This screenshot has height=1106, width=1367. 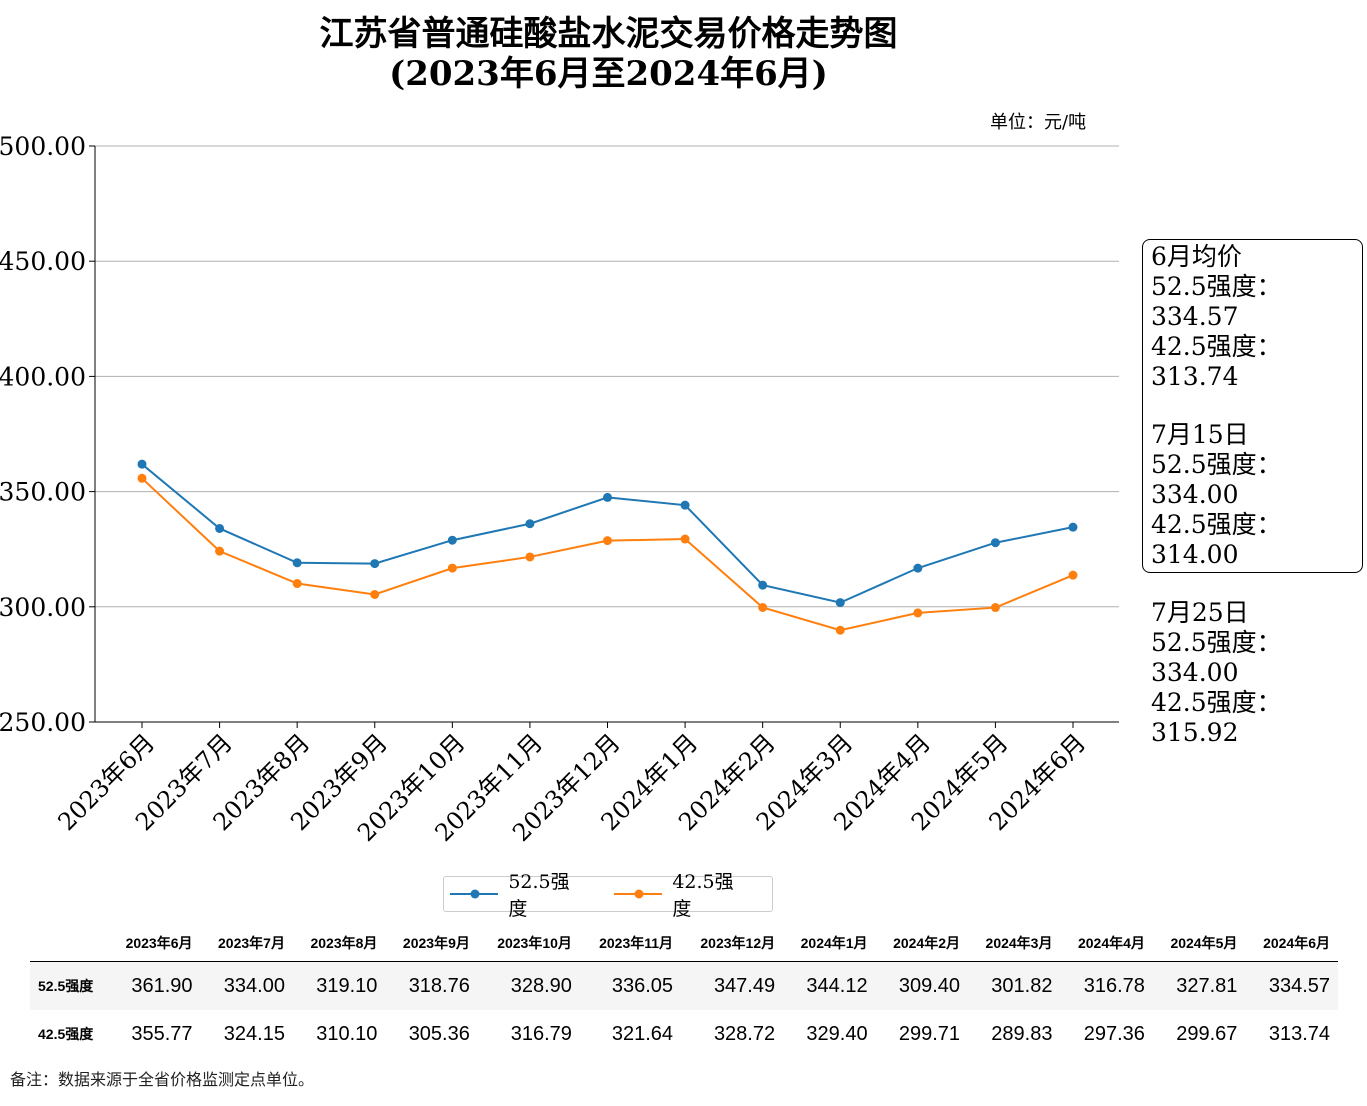 What do you see at coordinates (66, 1034) in the screenshot?
I see `row-label: 42.5强度` at bounding box center [66, 1034].